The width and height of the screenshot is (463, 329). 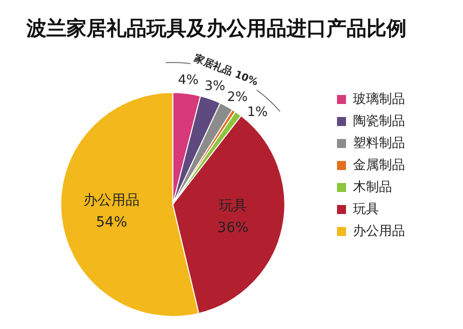 I want to click on data-label: 1%, so click(x=257, y=112).